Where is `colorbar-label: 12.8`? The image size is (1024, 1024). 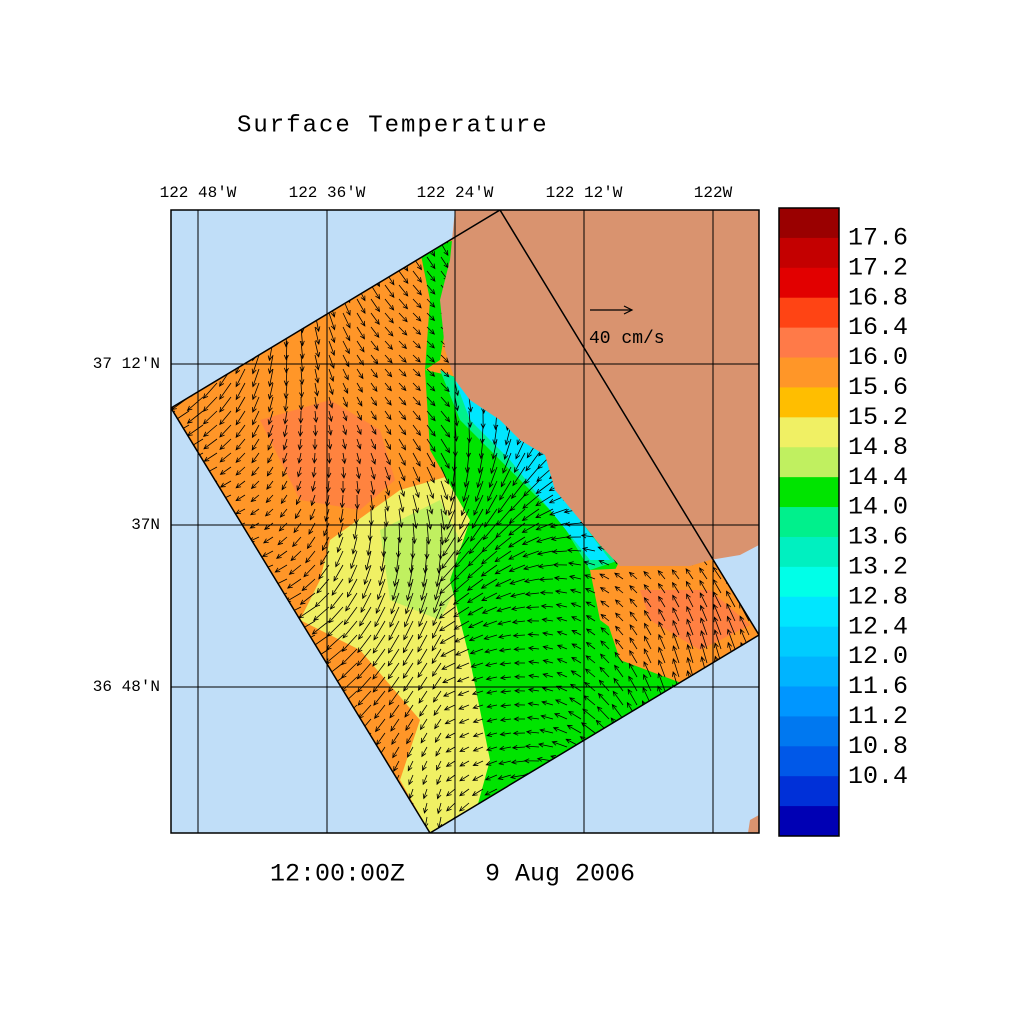 colorbar-label: 12.8 is located at coordinates (878, 596).